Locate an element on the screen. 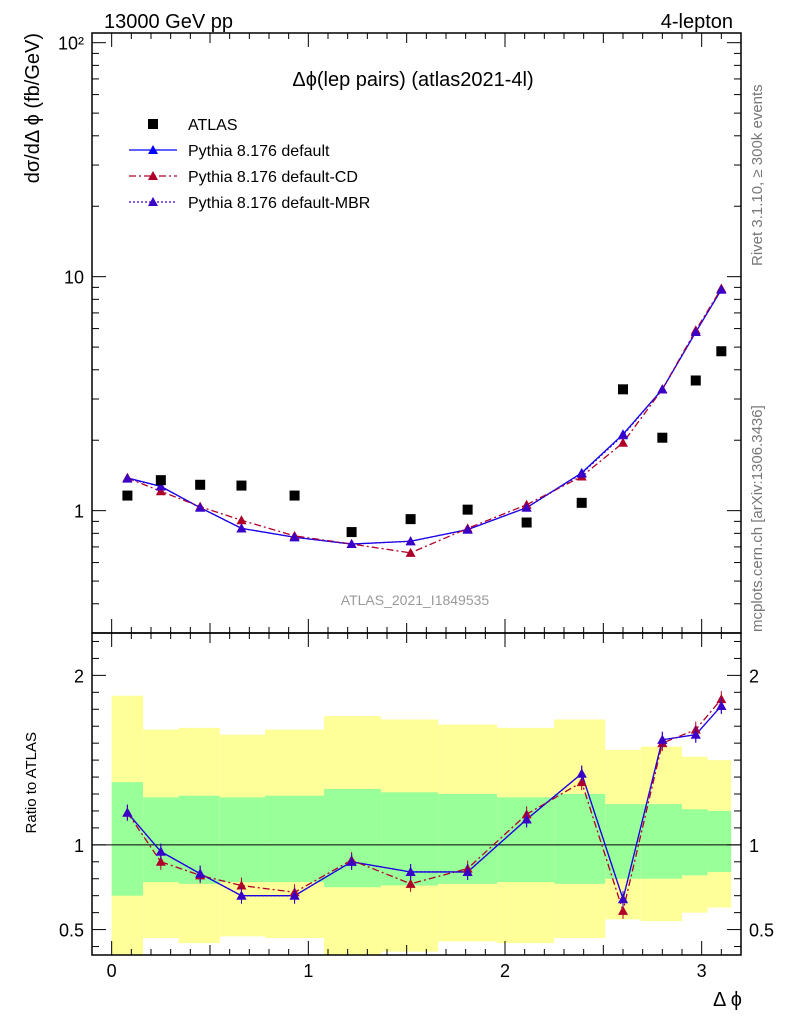 This screenshot has width=786, height=1024. ratio-y-tick-label: 1 is located at coordinates (79, 846).